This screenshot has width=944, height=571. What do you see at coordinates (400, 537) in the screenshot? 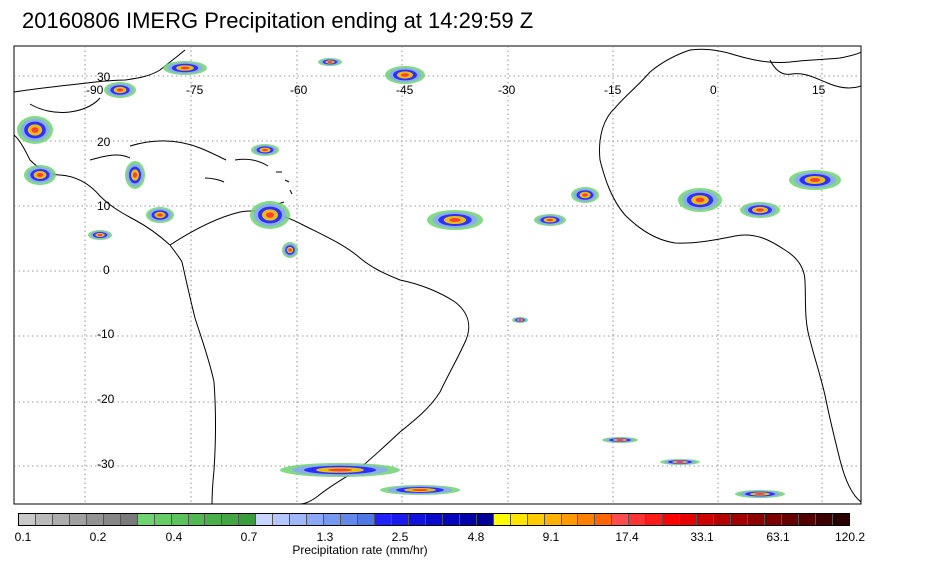
I see `colorbar-tick: 2.5` at bounding box center [400, 537].